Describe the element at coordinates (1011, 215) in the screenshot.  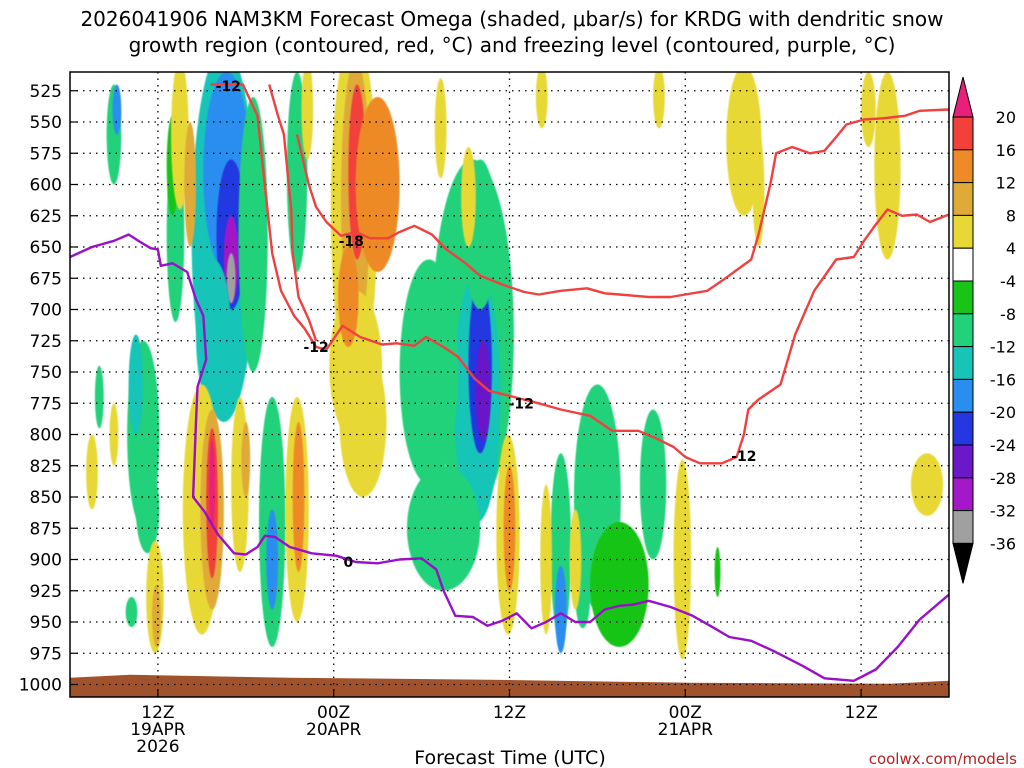
I see `colorbar-label-3: 8` at that location.